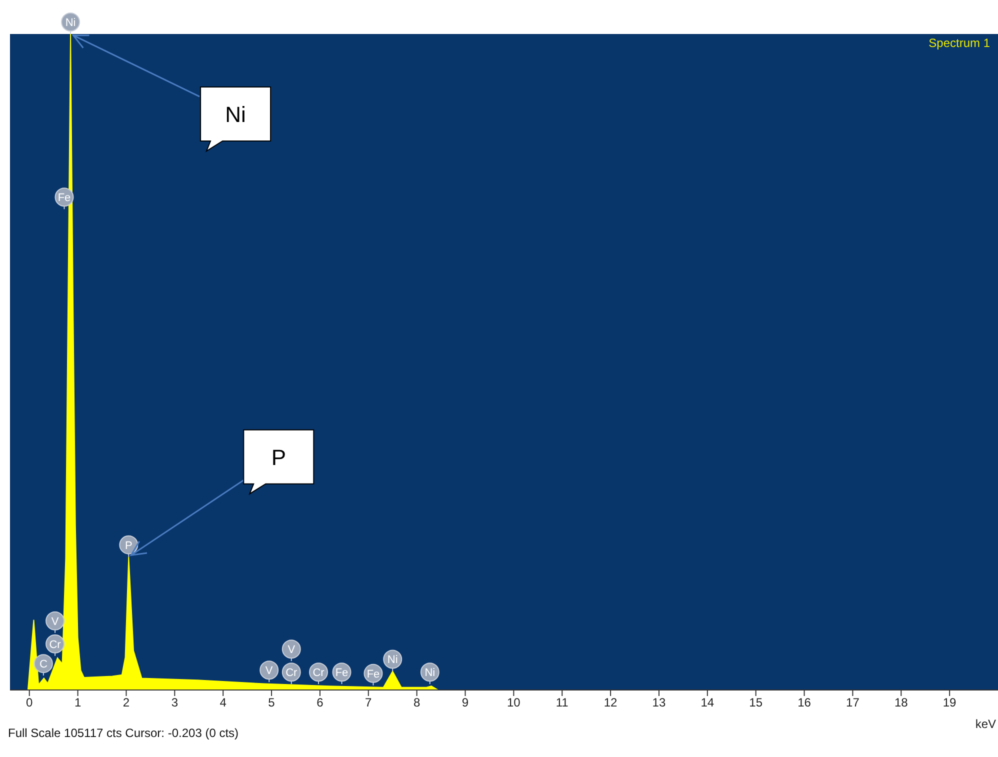 This screenshot has width=998, height=757. I want to click on x-tick-label: 2, so click(126, 703).